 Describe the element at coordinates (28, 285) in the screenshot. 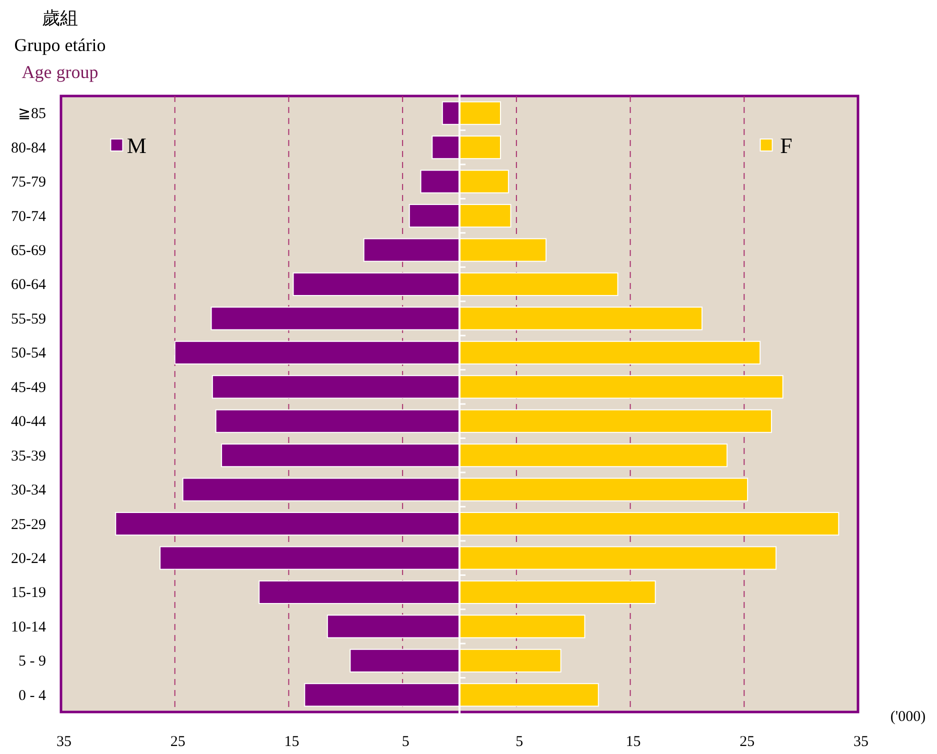

I see `y-tick-label: 60-64` at that location.